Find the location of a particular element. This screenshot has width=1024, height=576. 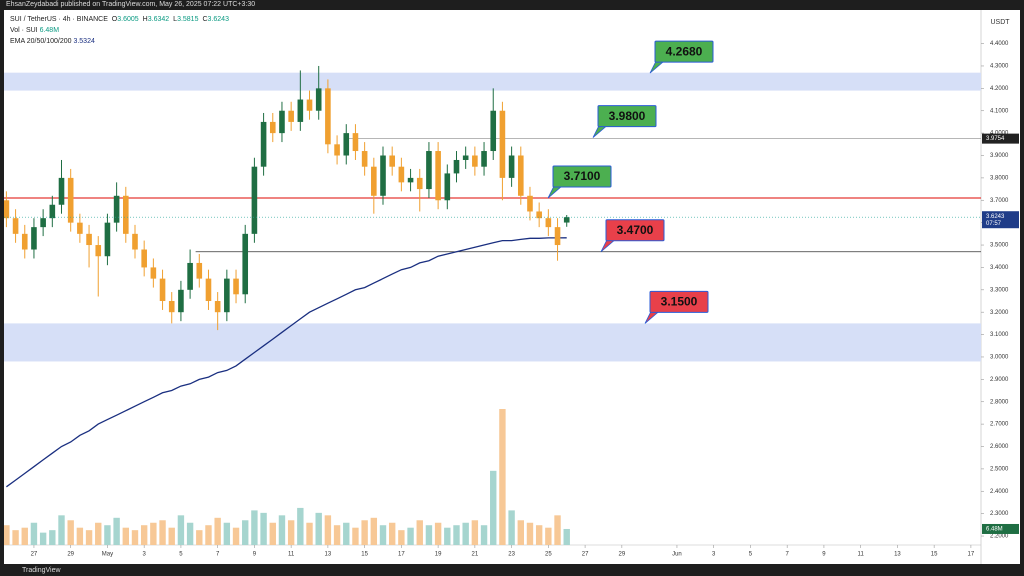

x-tick-label: 21 is located at coordinates (475, 555).